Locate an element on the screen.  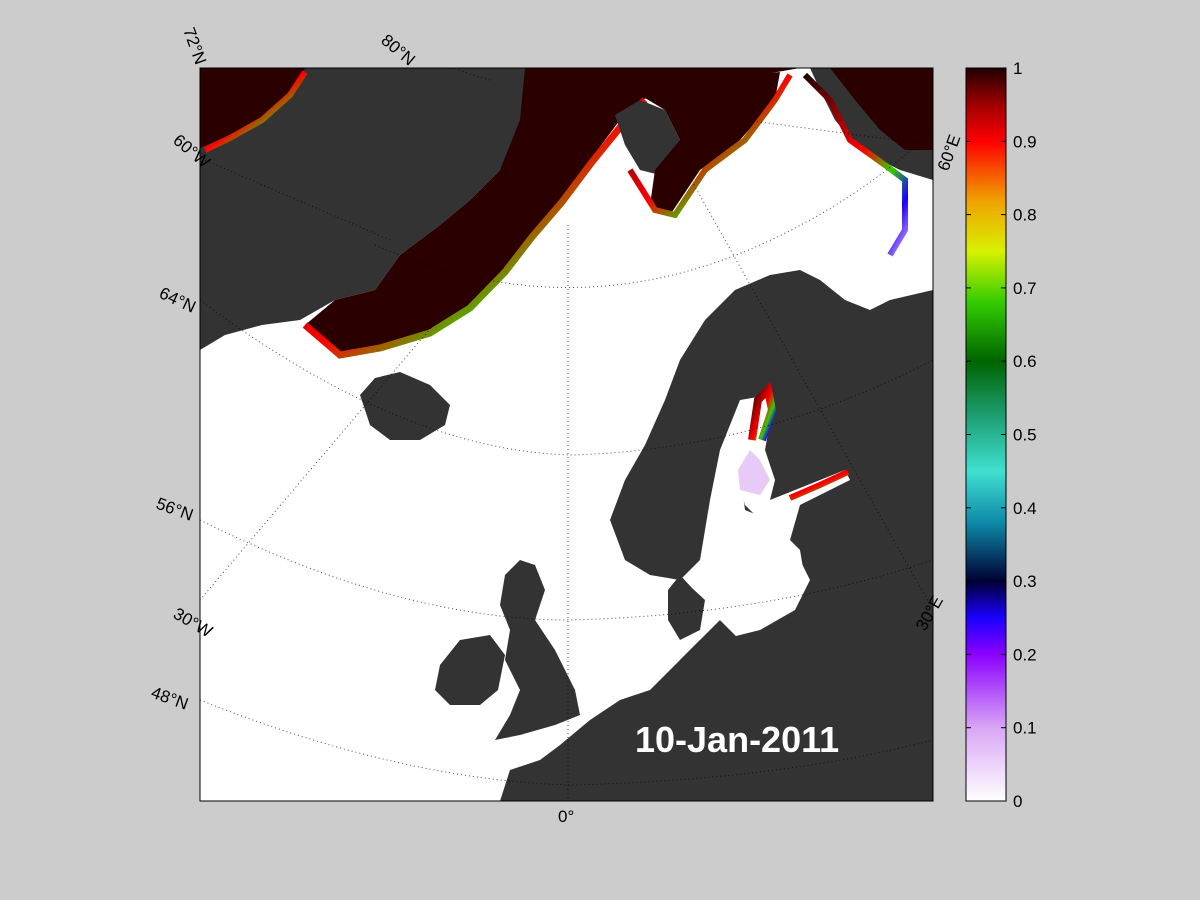
label-lon-0: 0° is located at coordinates (566, 816).